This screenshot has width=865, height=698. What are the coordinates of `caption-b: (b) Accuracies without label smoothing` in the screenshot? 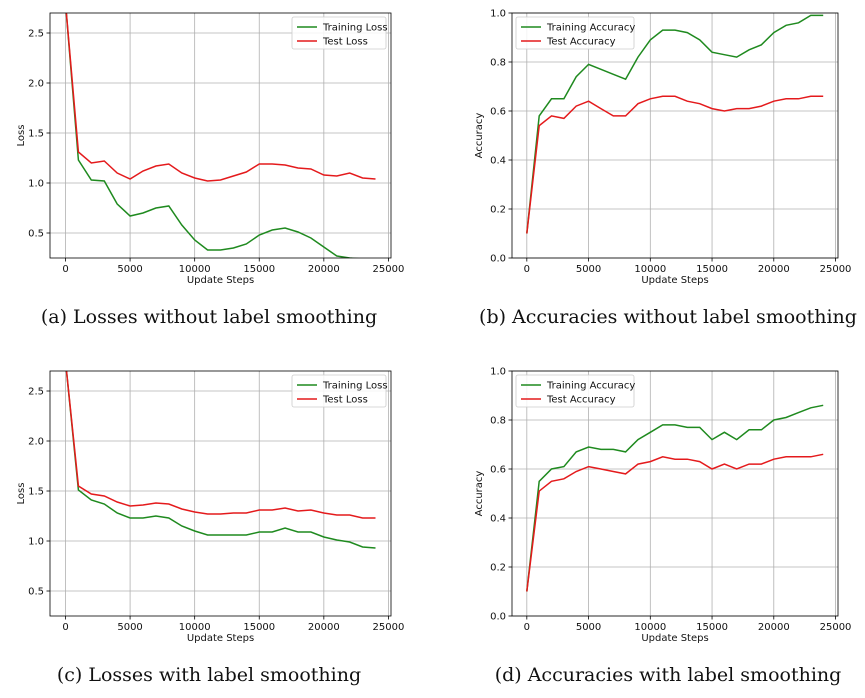 It's located at (668, 317).